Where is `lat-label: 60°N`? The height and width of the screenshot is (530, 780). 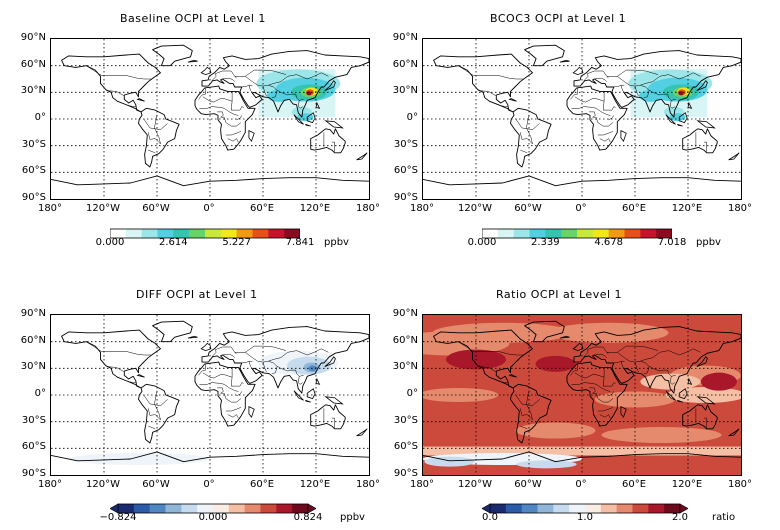 lat-label: 60°N is located at coordinates (33, 64).